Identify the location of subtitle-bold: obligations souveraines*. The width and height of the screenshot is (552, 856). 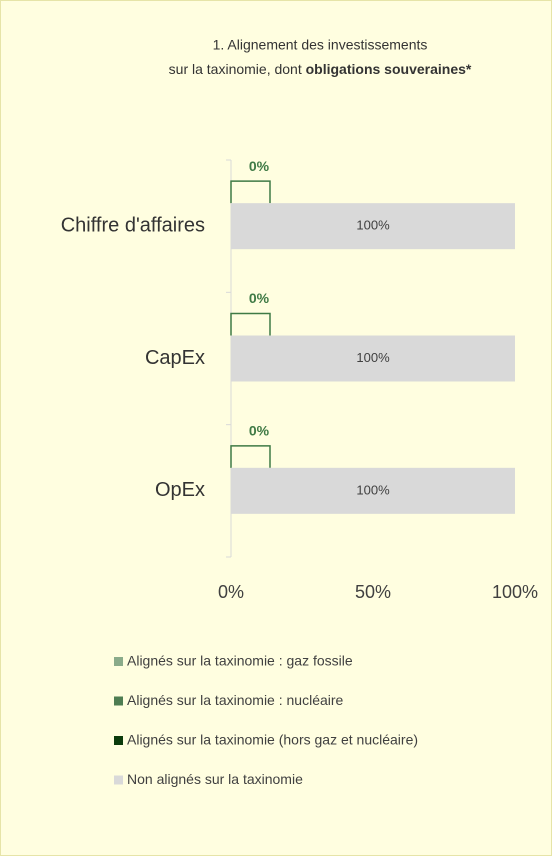
(389, 69).